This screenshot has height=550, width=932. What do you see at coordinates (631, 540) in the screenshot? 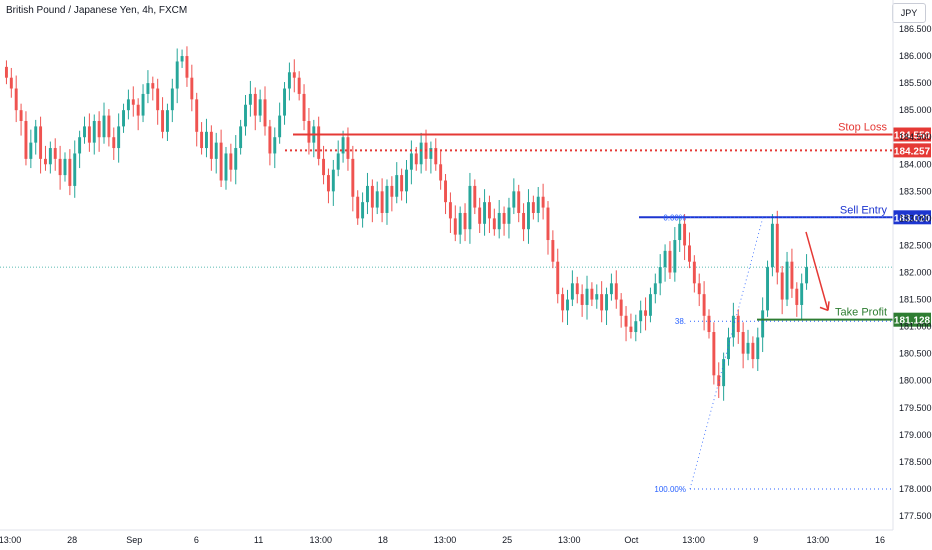
I see `x-tick-label: Oct` at bounding box center [631, 540].